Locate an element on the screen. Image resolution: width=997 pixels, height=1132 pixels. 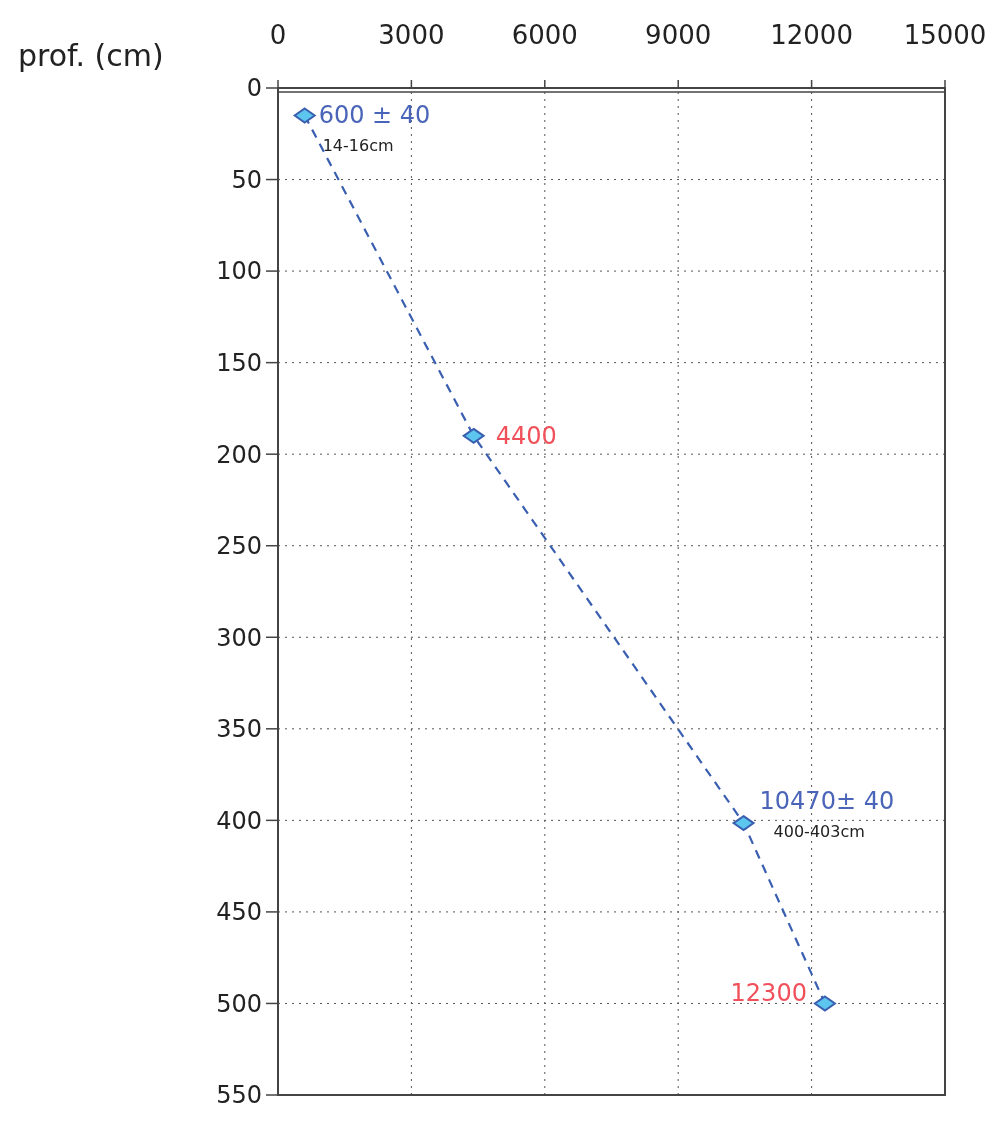
x-tick-label: 0 is located at coordinates (278, 35).